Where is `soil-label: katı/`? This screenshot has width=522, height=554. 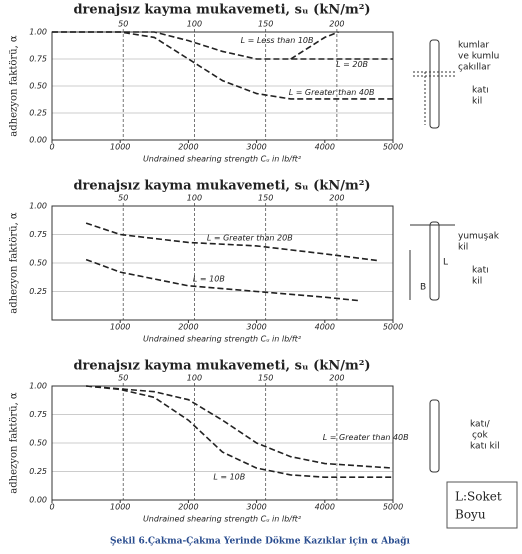
soil-label: katı/ is located at coordinates (480, 425).